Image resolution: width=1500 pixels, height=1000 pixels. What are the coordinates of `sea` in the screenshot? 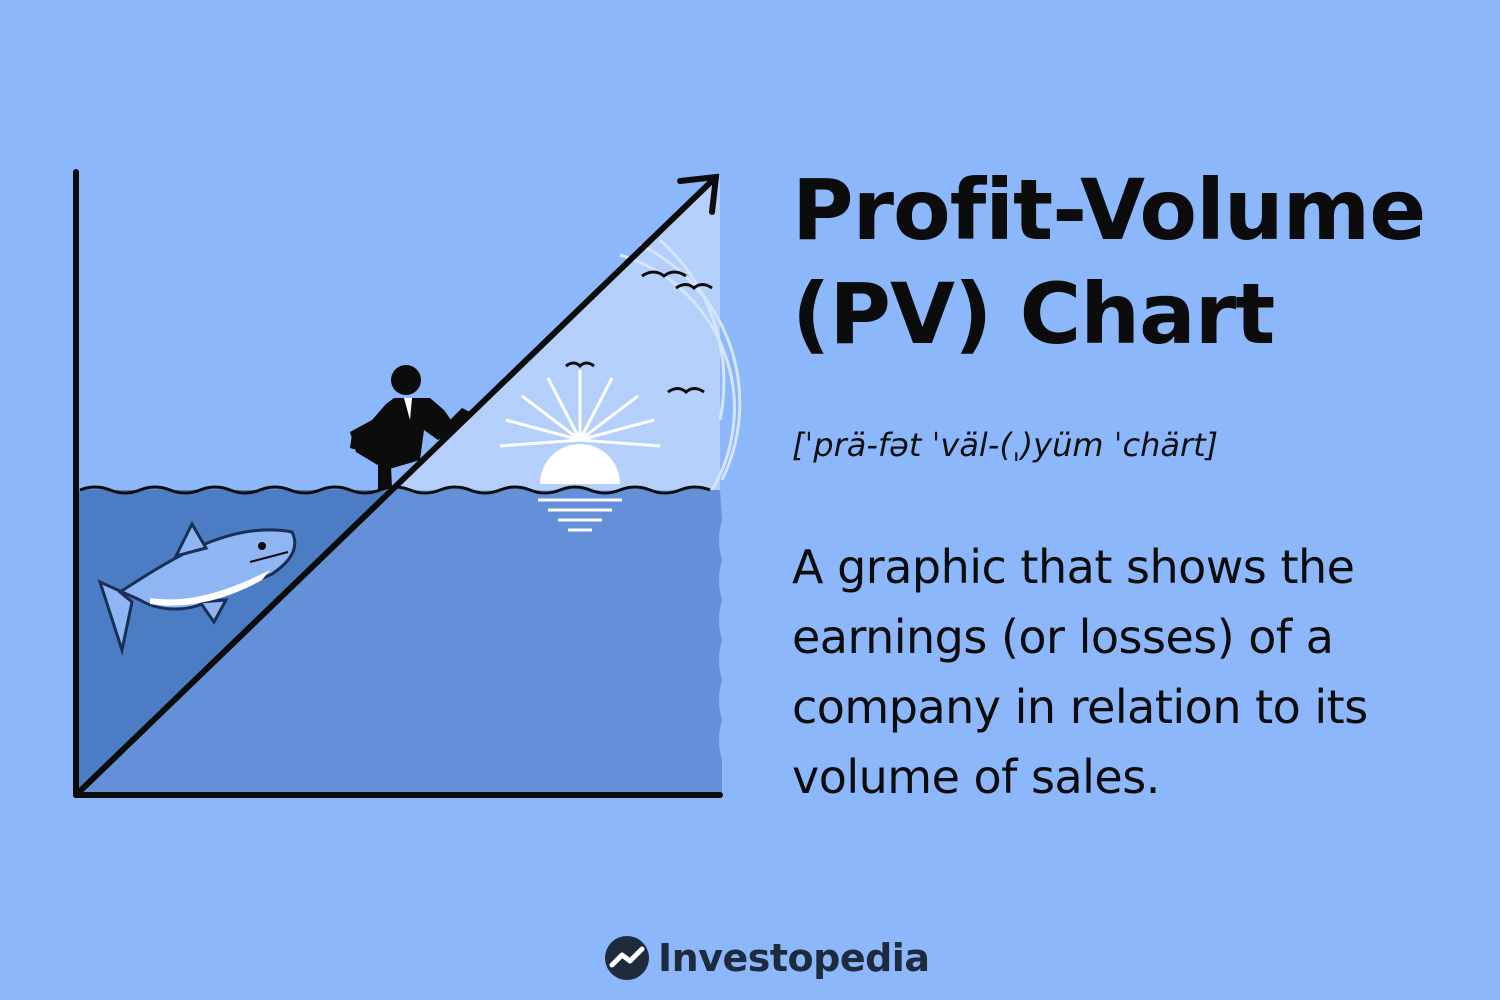 It's located at (399, 640).